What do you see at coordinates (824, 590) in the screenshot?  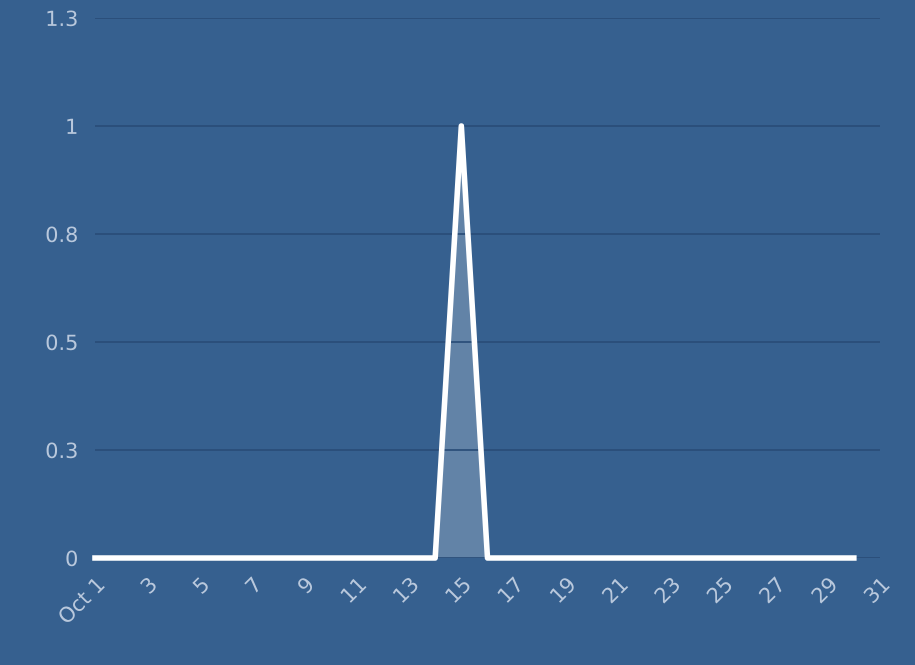 I see `x-tick-label: 29` at bounding box center [824, 590].